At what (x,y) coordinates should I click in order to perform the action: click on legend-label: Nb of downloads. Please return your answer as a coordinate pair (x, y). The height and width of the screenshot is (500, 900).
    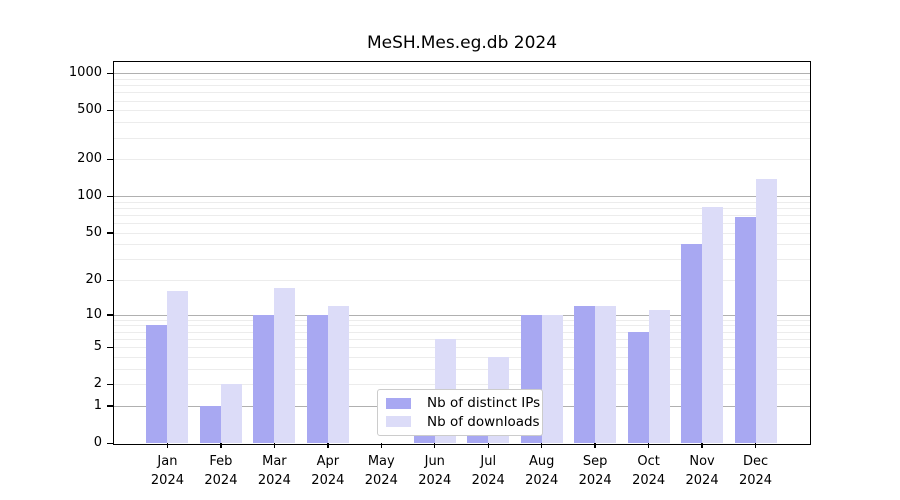
    Looking at the image, I should click on (483, 421).